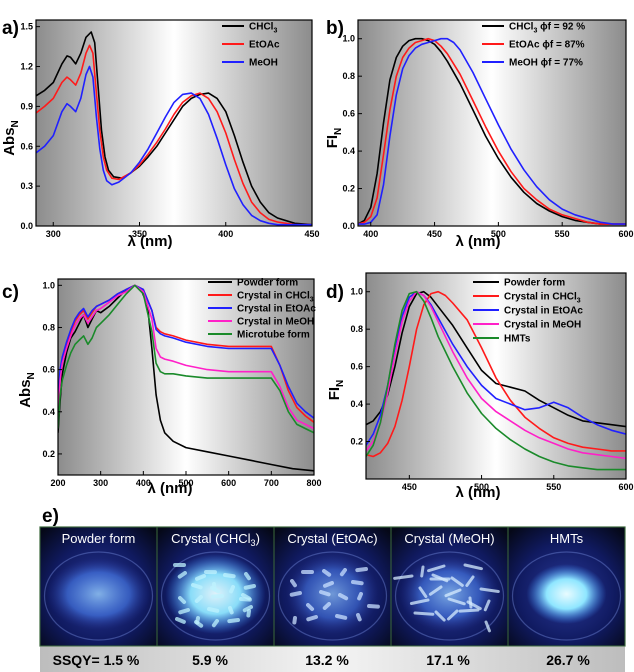 The width and height of the screenshot is (634, 672). I want to click on photo-tile: Powder form, so click(98, 586).